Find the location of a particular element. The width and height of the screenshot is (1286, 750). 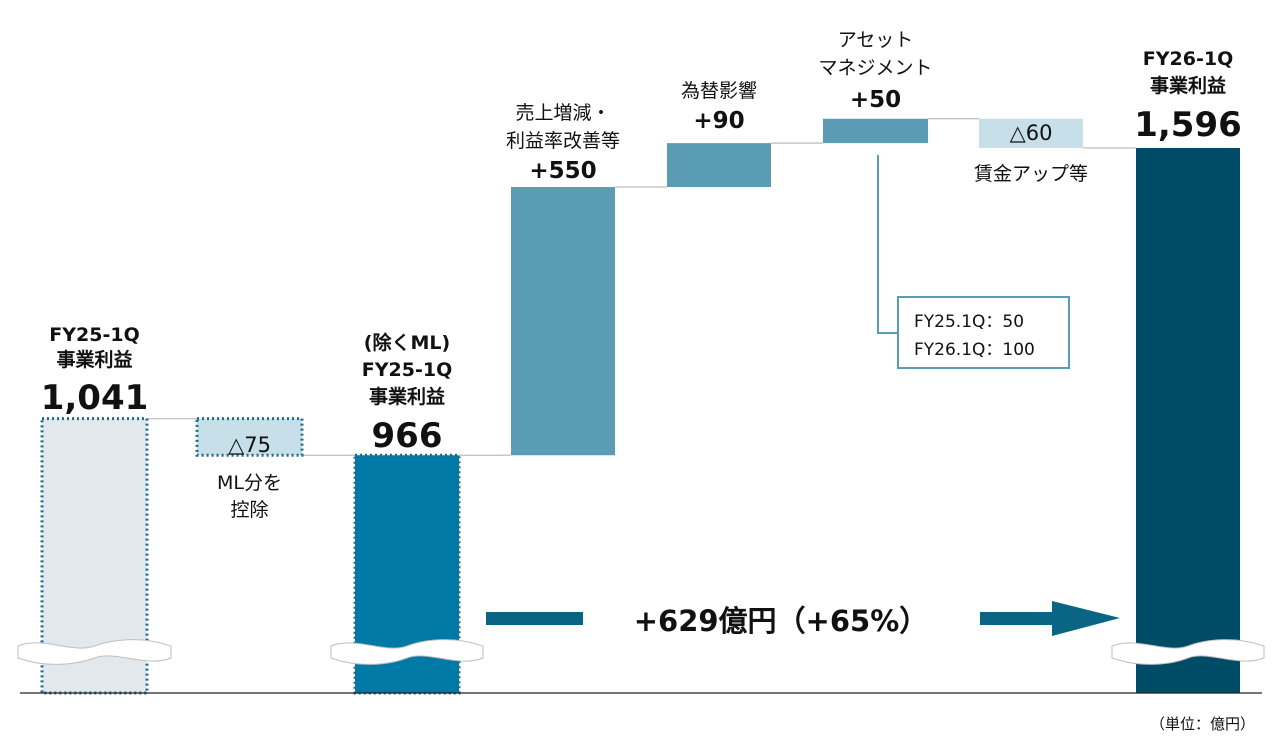

label-fy25-line1: FY25-1Q is located at coordinates (94, 335).